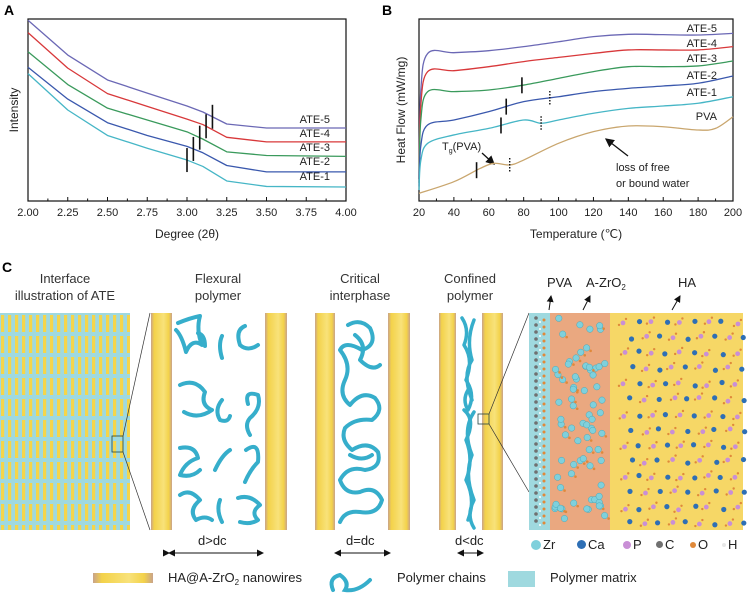  What do you see at coordinates (637, 544) in the screenshot?
I see `atom-symbol: P` at bounding box center [637, 544].